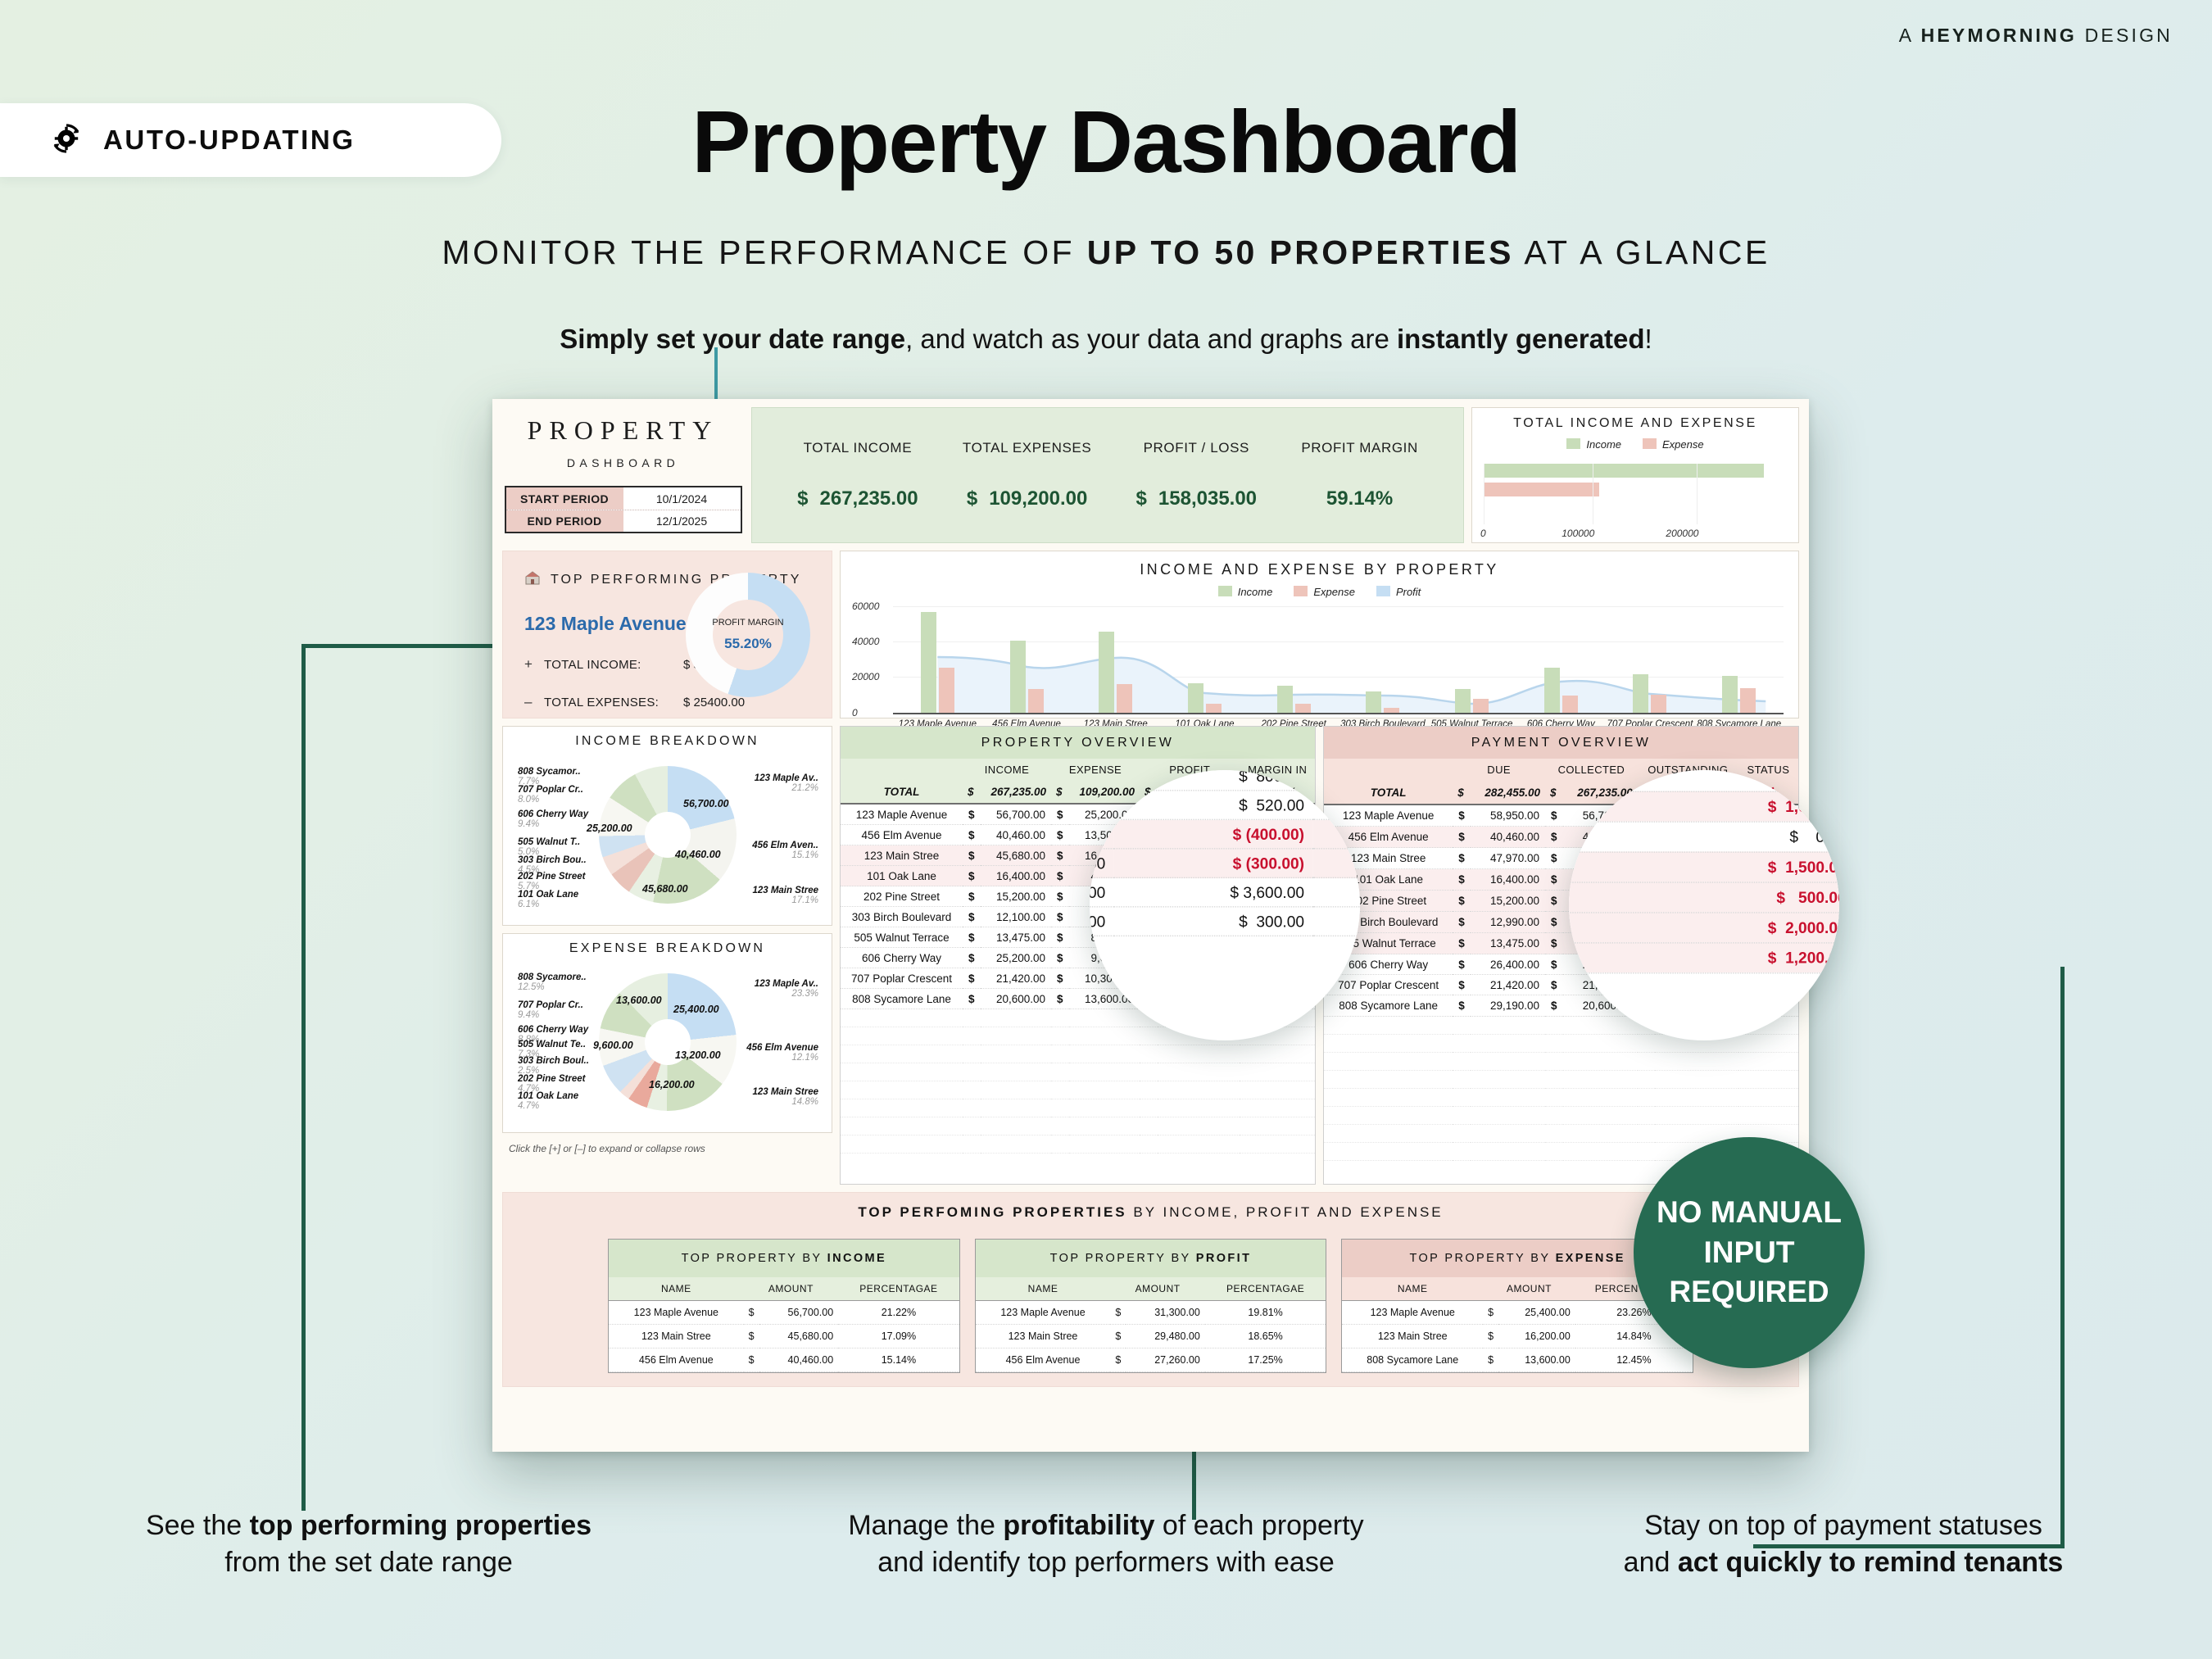 Image resolution: width=2212 pixels, height=1659 pixels. Describe the element at coordinates (706, 803) in the screenshot. I see `slice-value: 56,700.00` at that location.